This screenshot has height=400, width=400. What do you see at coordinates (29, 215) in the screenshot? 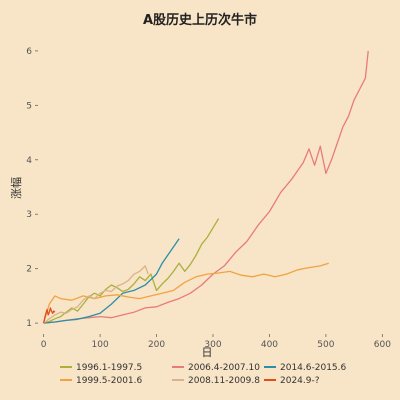
I see `y-tick-label: 3` at bounding box center [29, 215].